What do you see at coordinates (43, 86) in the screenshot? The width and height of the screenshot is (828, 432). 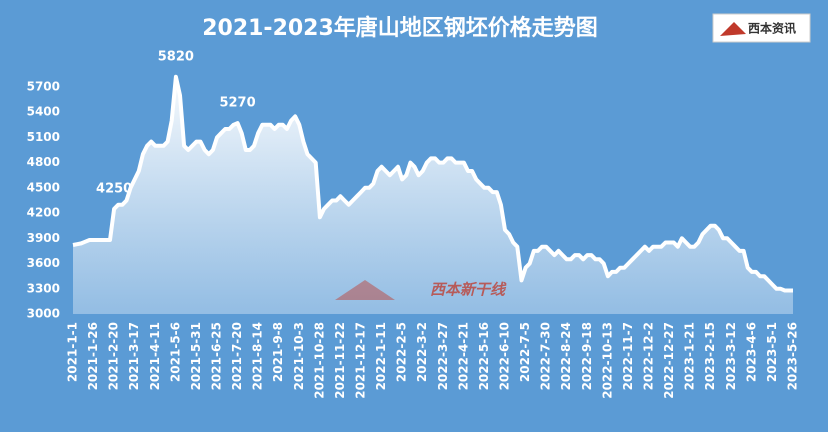 I see `y-tick-label: 5700` at bounding box center [43, 86].